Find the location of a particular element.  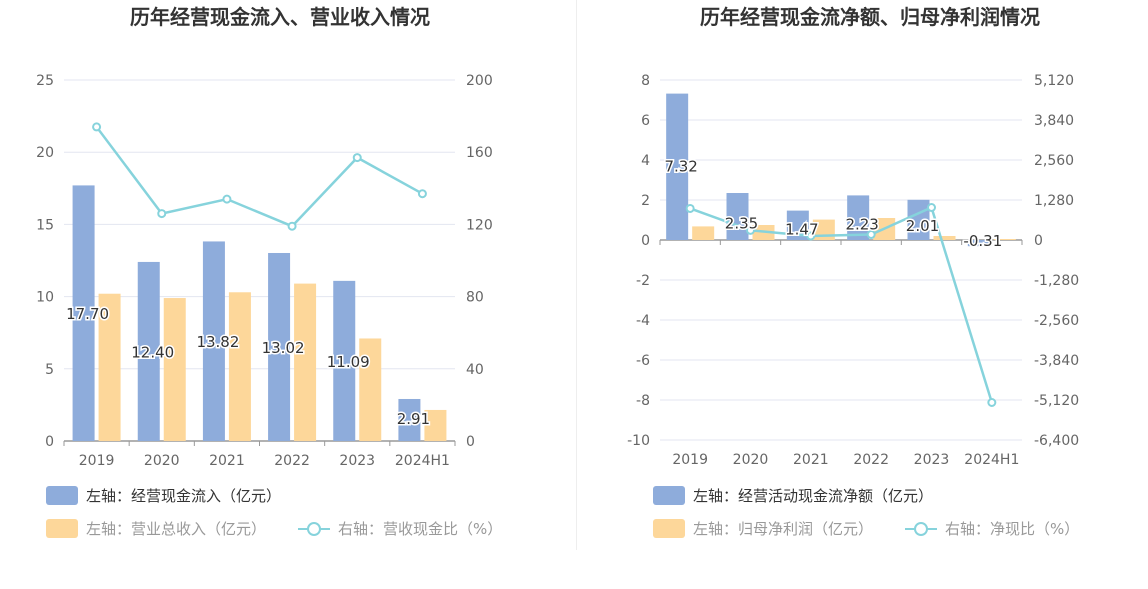

bar-value-label: 2.35 is located at coordinates (741, 224).